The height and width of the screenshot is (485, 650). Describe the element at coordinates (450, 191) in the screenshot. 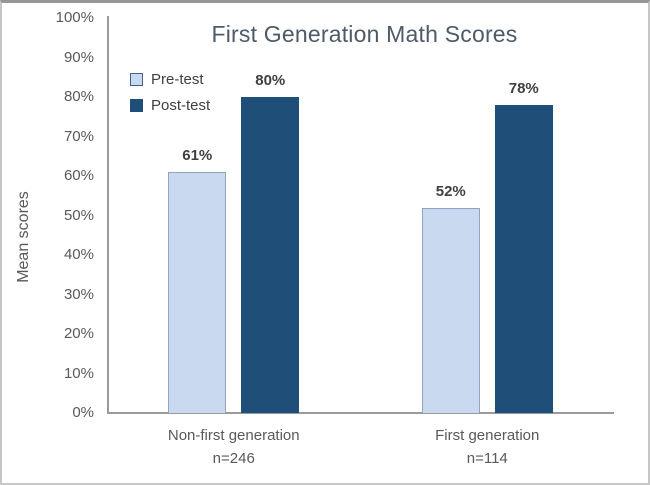

I see `bar-value-label: 52%` at that location.